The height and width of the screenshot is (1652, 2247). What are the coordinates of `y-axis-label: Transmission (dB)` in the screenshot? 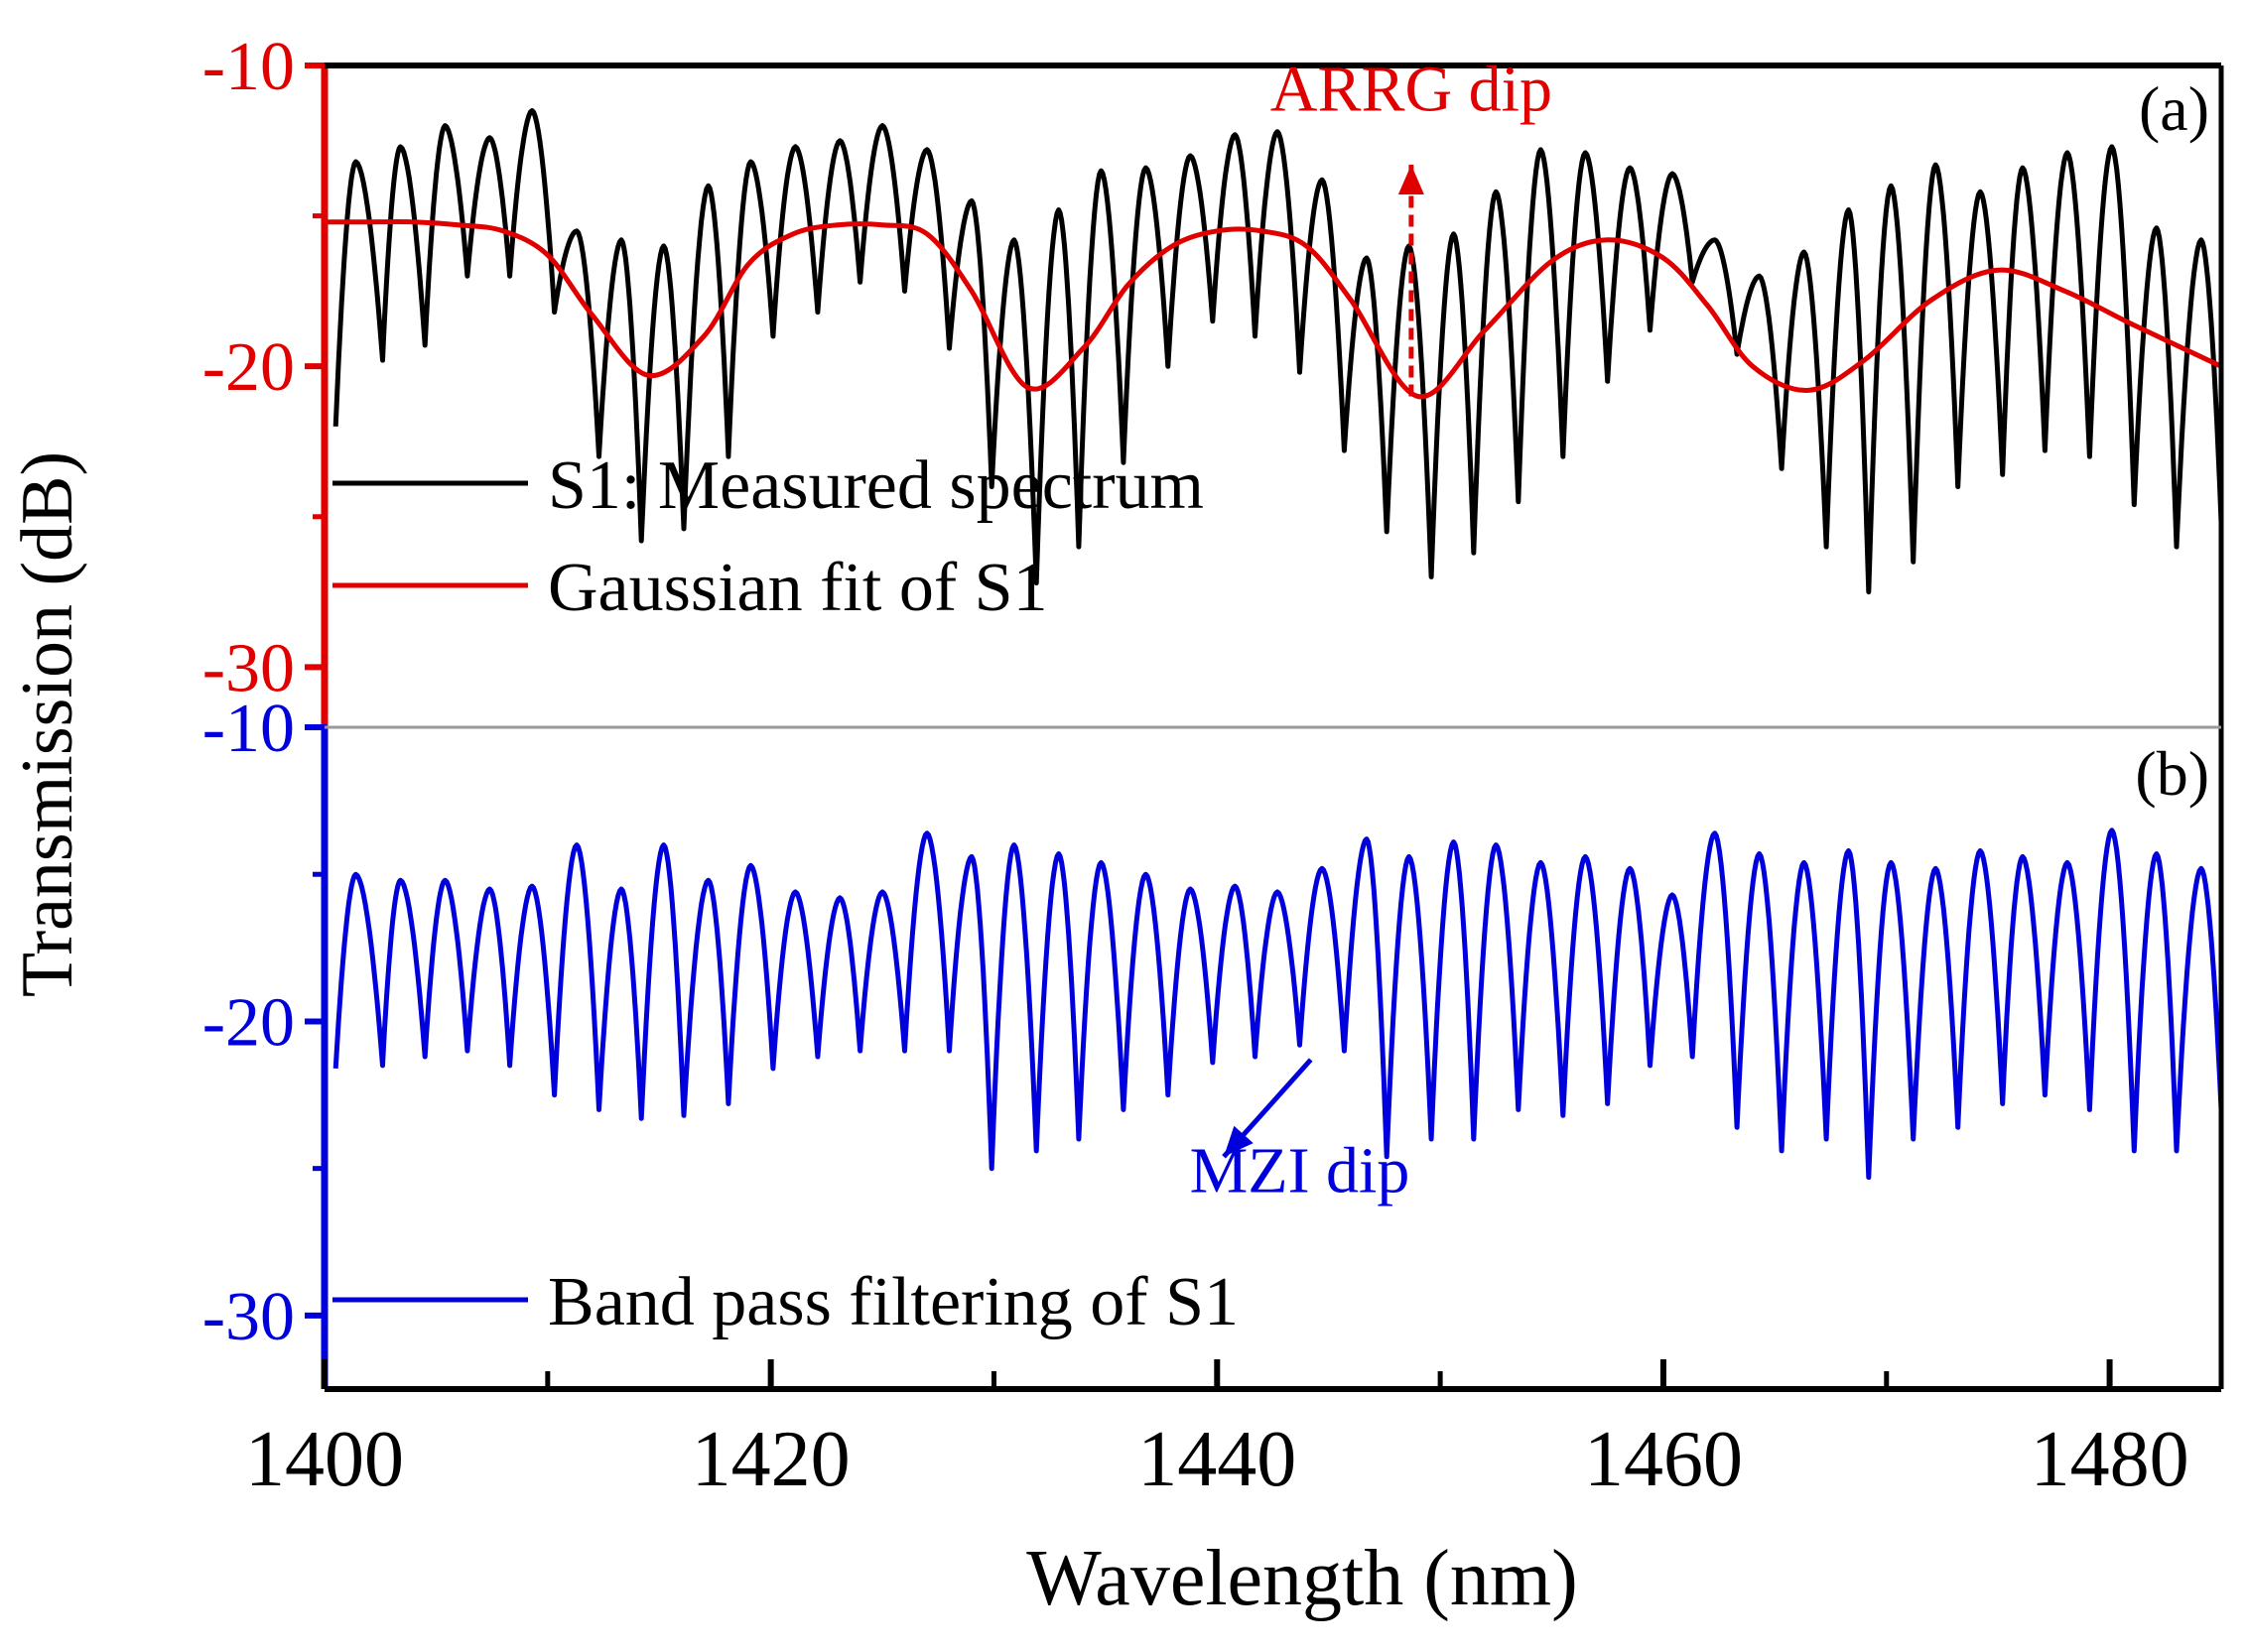 It's located at (47, 724).